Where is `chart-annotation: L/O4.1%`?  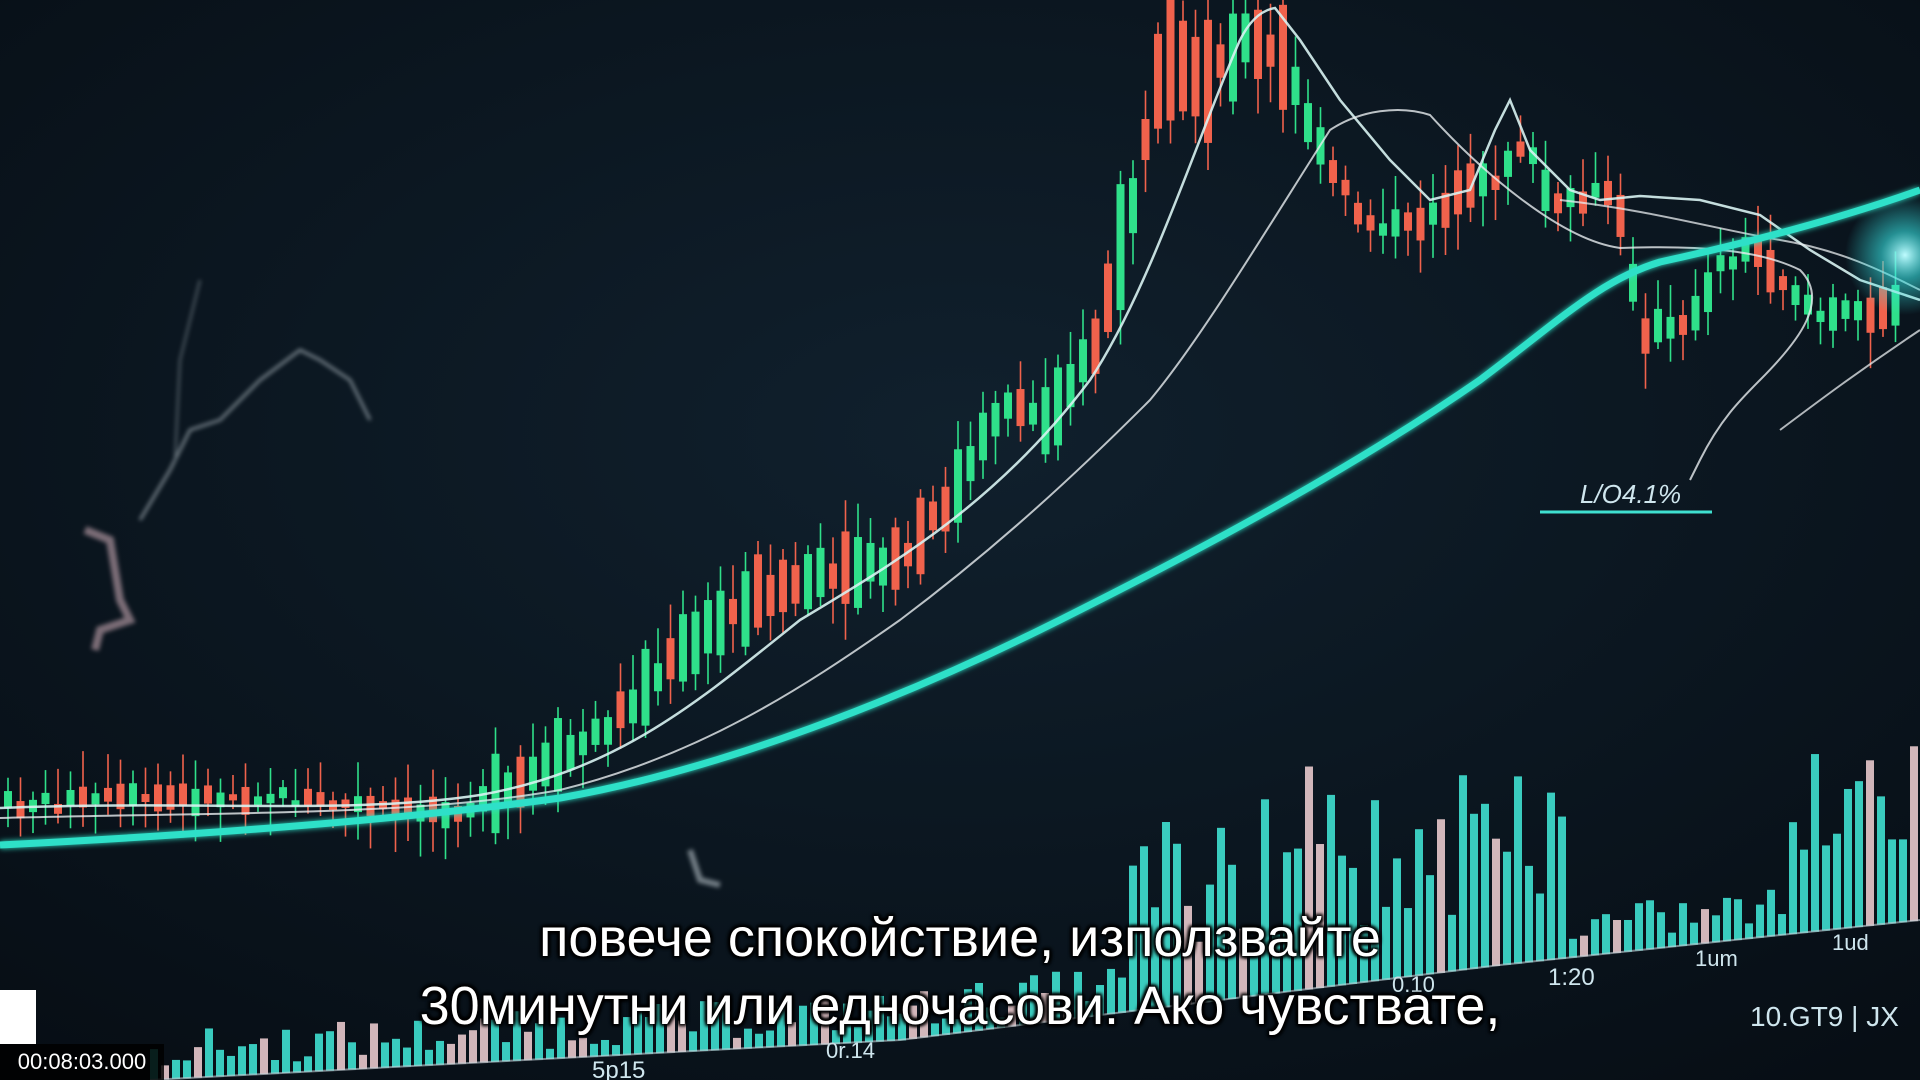
chart-annotation: L/O4.1% is located at coordinates (1626, 496).